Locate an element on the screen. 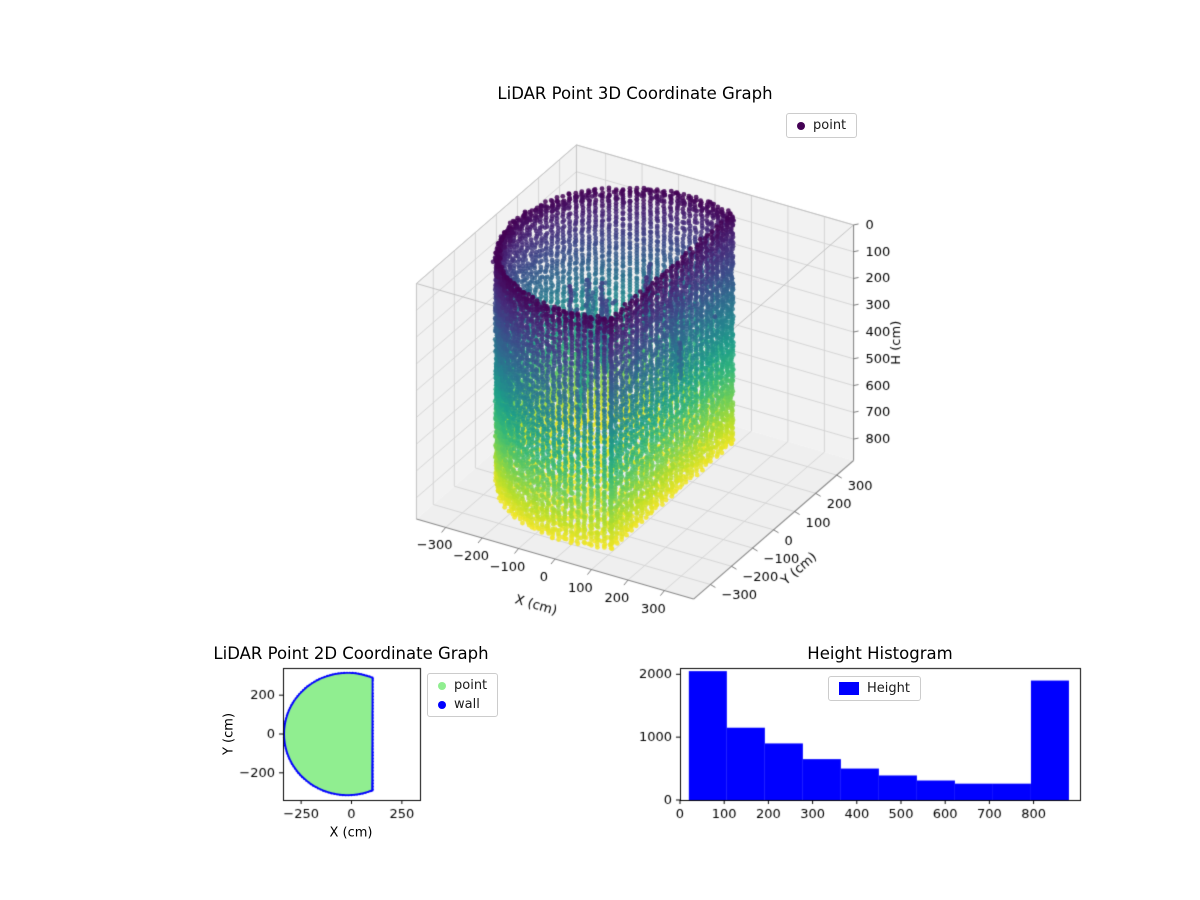 The height and width of the screenshot is (900, 1200). legend-entry-wall: wall is located at coordinates (462, 704).